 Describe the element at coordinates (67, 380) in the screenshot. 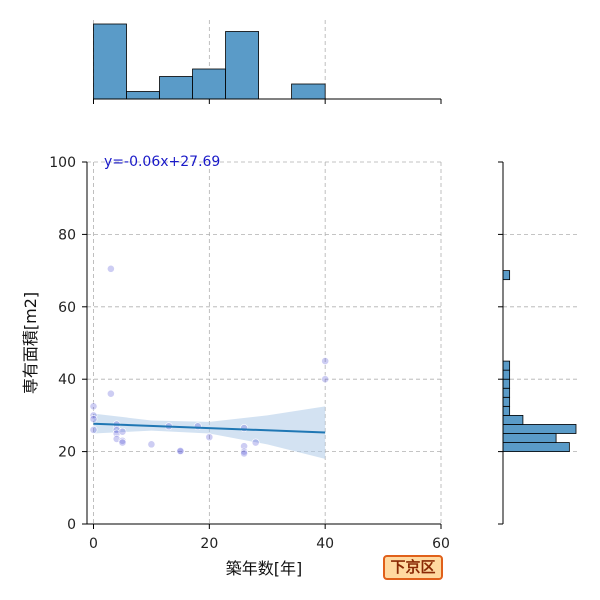

I see `y-tick-label-40: 40` at that location.